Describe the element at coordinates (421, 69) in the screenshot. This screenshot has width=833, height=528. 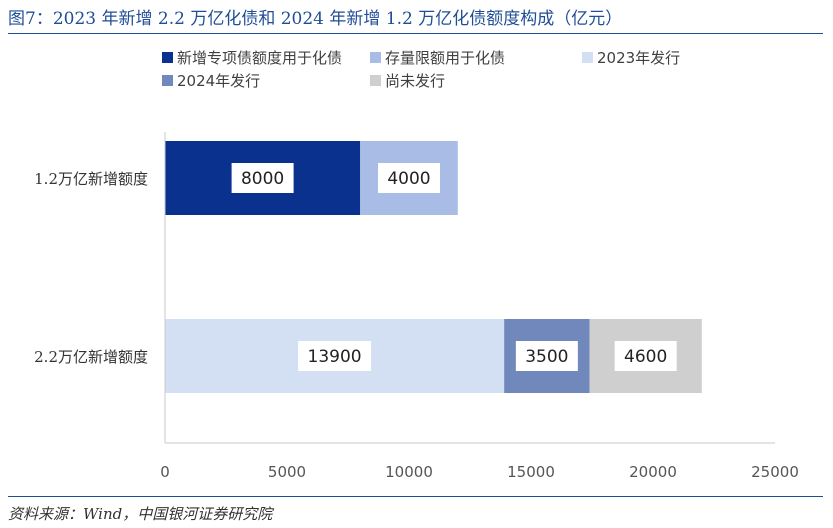
I see `legend: 新增专项债额度用于化债 存量限额用于化债 2023年发行 2024年发行 尚未发行` at that location.